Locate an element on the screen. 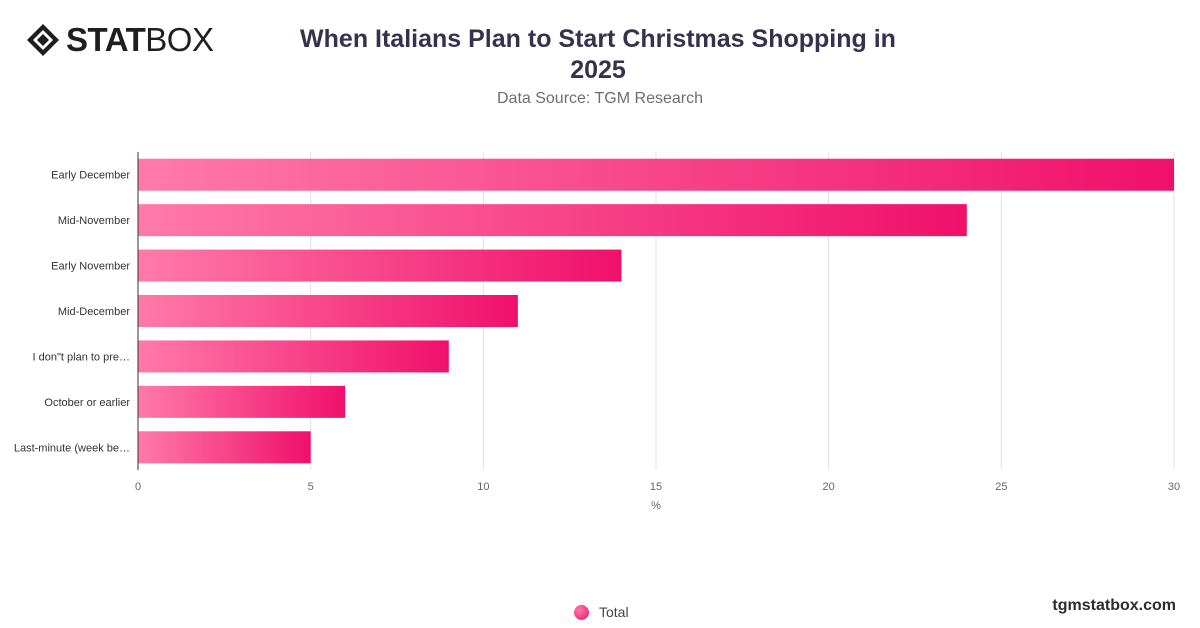  category-label: Early December is located at coordinates (90, 176).